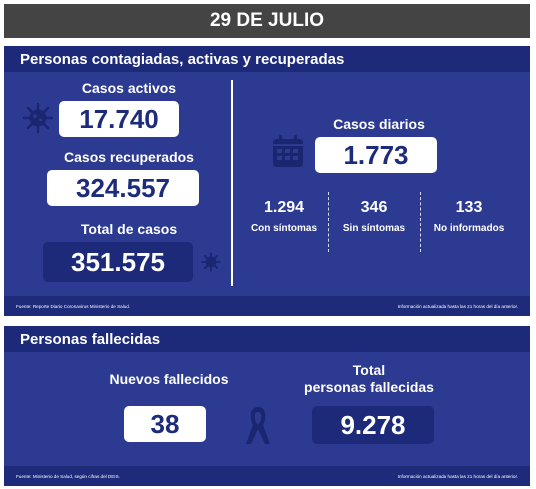 The width and height of the screenshot is (536, 489). I want to click on active-cases-value: 17.740, so click(119, 119).